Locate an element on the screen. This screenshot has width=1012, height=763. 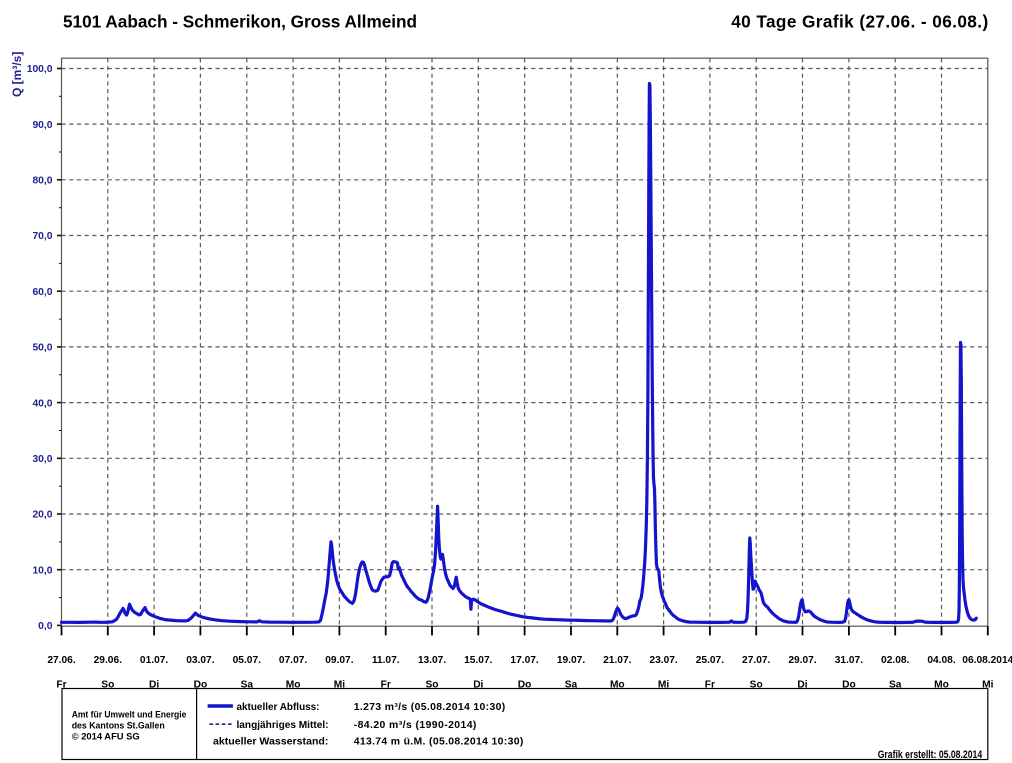
svg-text:5101 Aabach - Schmerikon, Gros: 5101 Aabach - Schmerikon, Gross Allmeind is located at coordinates (240, 22).